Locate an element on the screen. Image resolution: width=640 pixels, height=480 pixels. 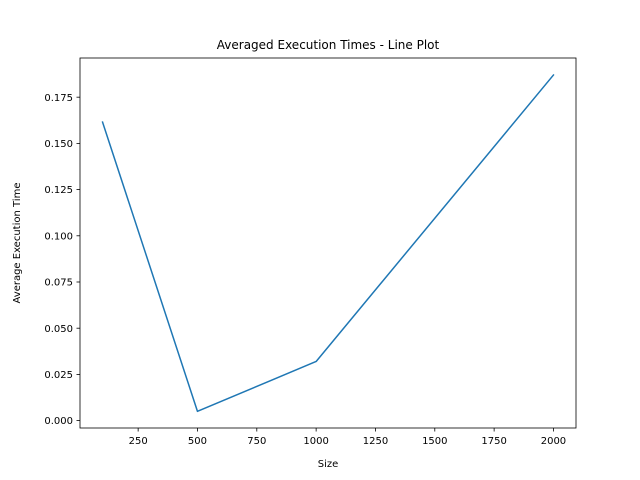
y-tick-label: 0.025 is located at coordinates (58, 375).